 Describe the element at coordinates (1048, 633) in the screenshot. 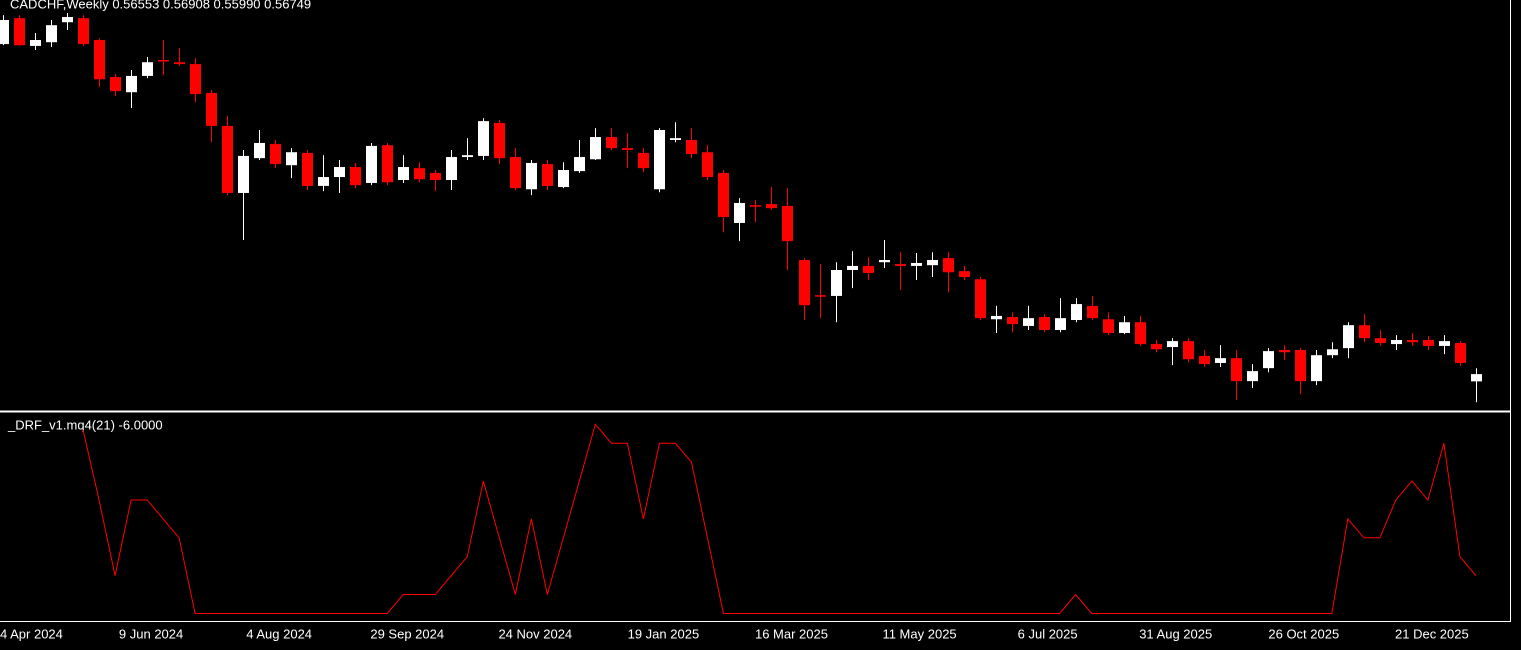

I see `x-tick-label: 6 Jul 2025` at that location.